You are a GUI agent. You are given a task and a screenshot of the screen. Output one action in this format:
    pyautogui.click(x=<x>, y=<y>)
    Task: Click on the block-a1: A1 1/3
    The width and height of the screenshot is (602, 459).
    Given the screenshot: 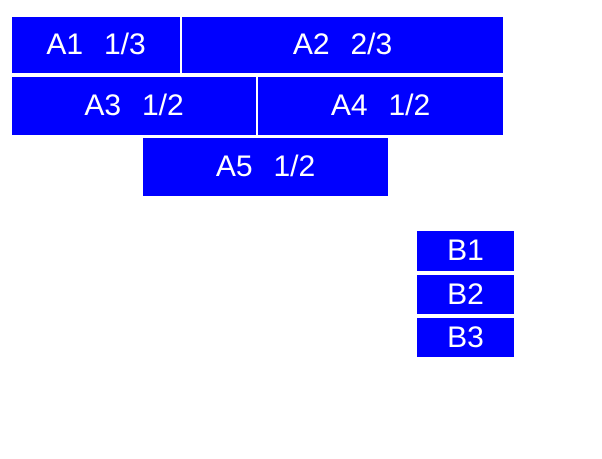 What is the action you would take?
    pyautogui.click(x=96, y=45)
    